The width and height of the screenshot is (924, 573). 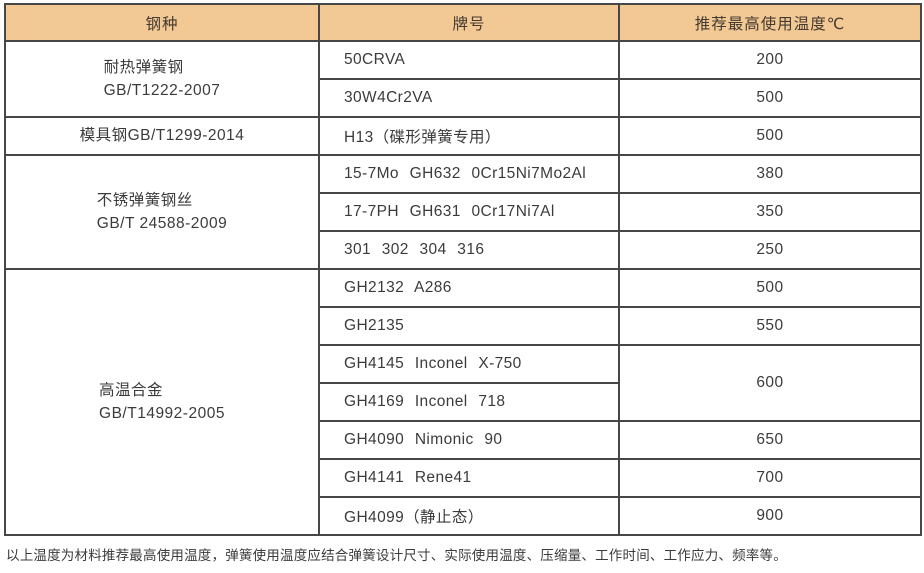 I want to click on temperature-cell: 900, so click(x=770, y=516).